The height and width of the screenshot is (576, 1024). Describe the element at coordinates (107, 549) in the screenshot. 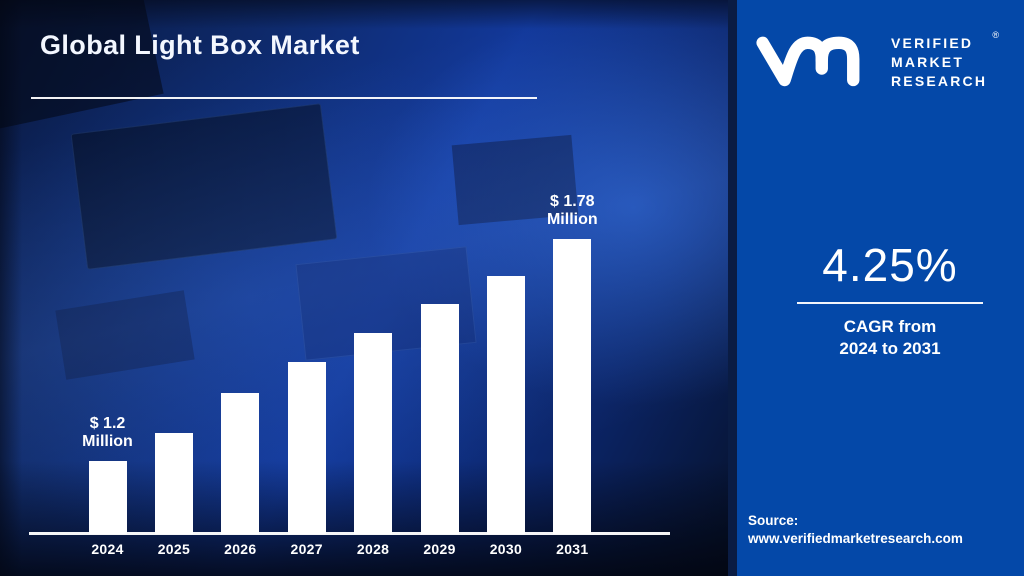

I see `x-tick-2024: 2024` at that location.